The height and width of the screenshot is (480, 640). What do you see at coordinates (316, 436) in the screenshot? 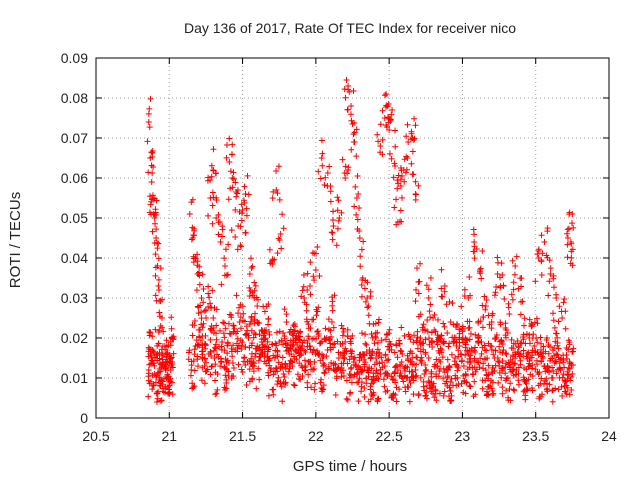
I see `x-tick-label: 22` at bounding box center [316, 436].